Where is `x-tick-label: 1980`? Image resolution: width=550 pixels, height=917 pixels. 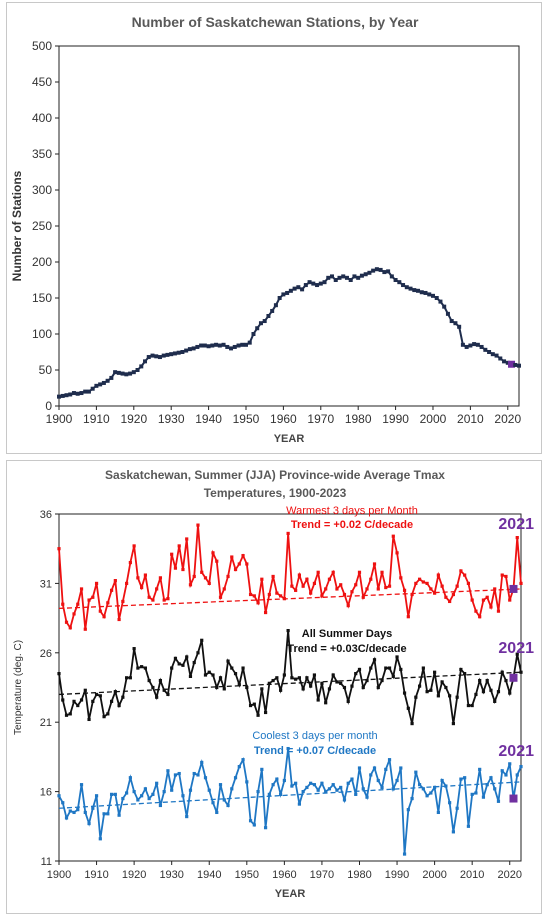
x-tick-label: 1980 is located at coordinates (358, 419).